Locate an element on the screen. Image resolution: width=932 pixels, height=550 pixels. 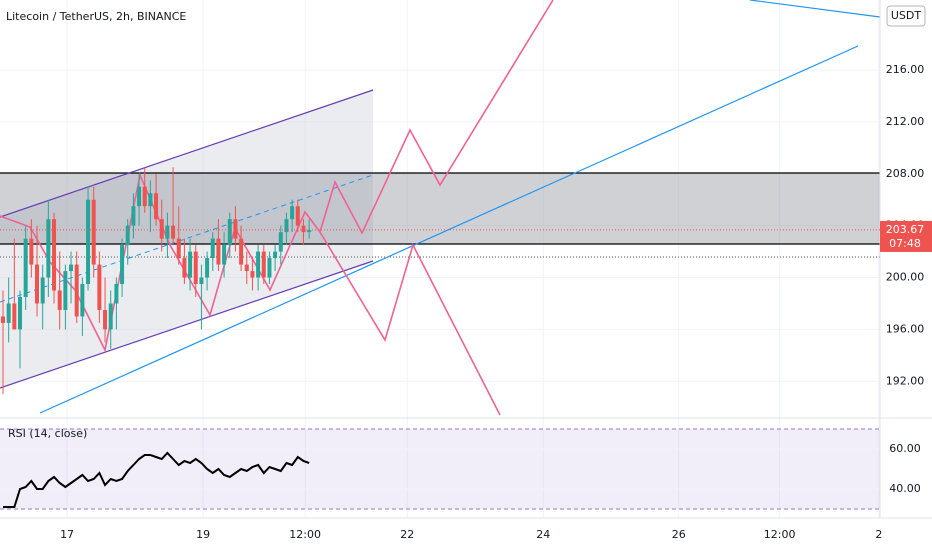
y-tick-label: 216.00 is located at coordinates (905, 69).